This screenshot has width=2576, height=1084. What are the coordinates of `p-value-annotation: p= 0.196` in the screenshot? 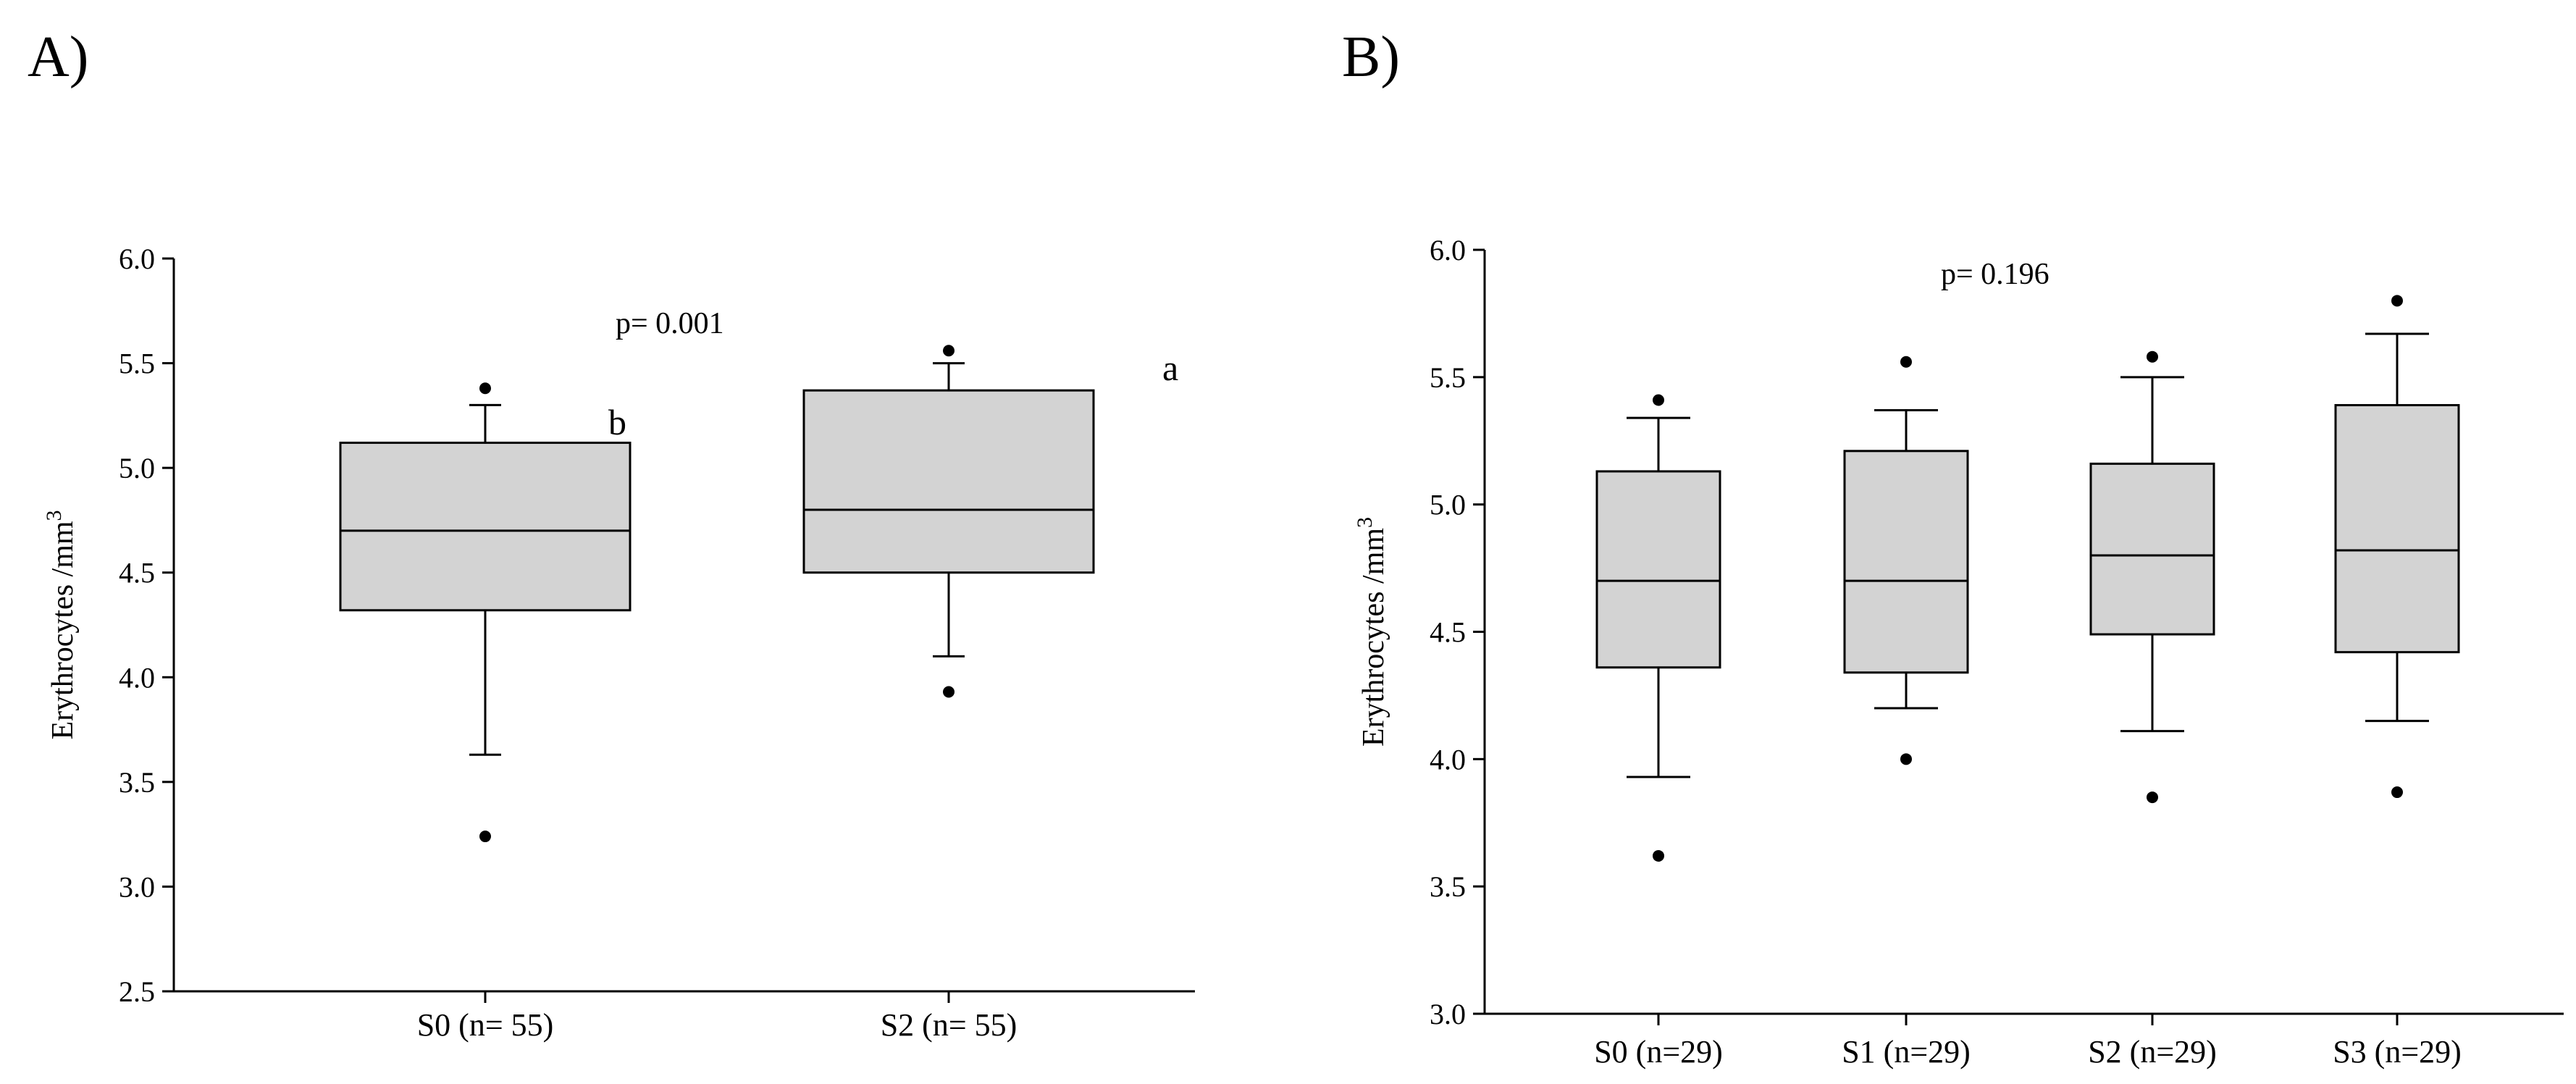 It's located at (1995, 274).